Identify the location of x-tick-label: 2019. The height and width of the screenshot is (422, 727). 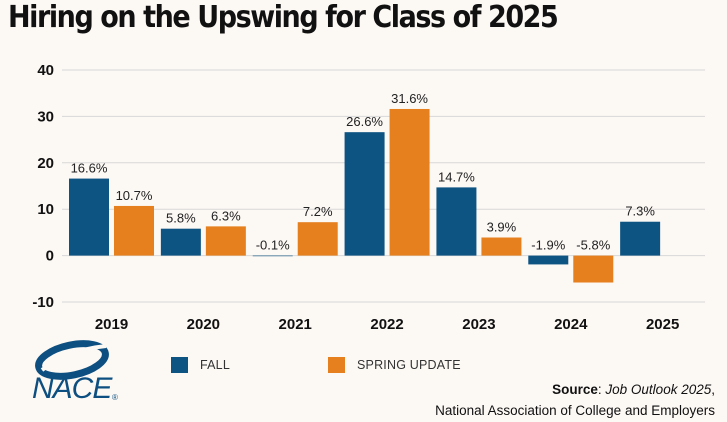
(111, 324).